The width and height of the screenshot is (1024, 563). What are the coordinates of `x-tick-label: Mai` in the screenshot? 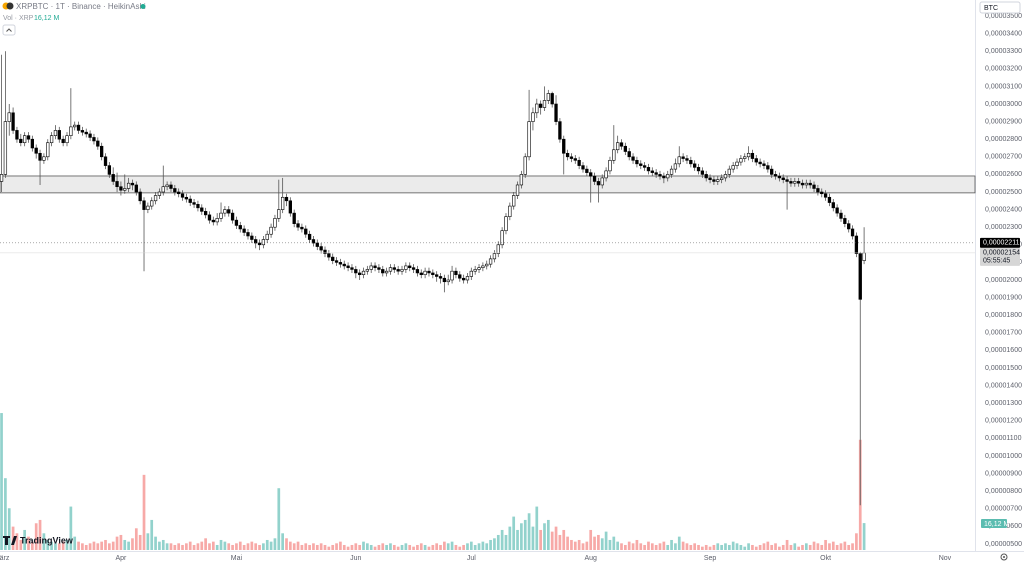 It's located at (237, 558).